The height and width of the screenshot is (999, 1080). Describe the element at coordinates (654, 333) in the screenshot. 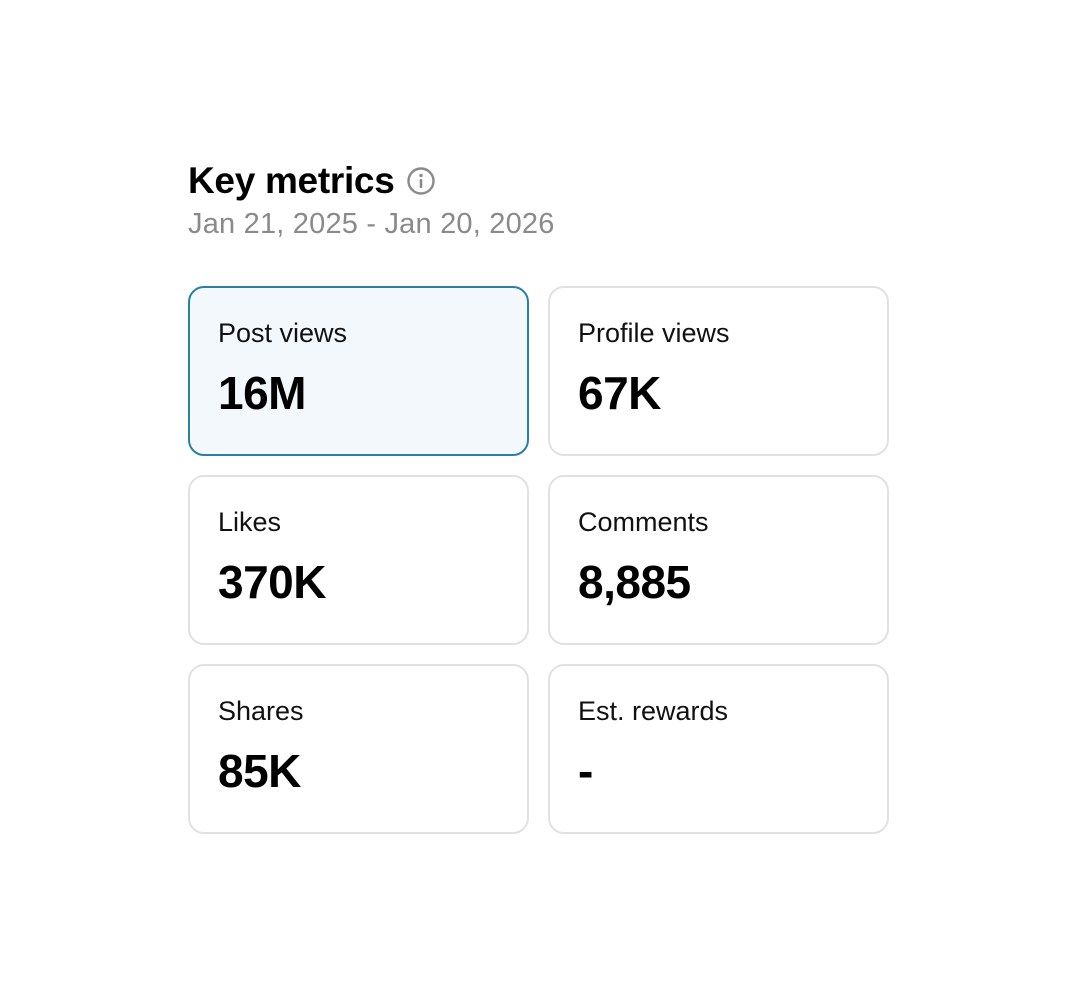

I see `metric-label: Profile views` at that location.